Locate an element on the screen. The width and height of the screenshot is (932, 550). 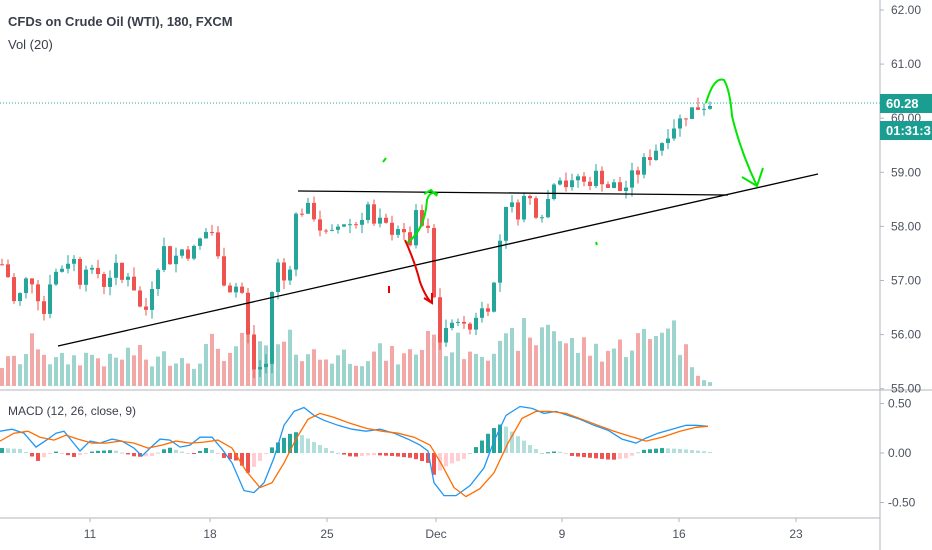
macd-tick-label: 0.50 is located at coordinates (900, 404).